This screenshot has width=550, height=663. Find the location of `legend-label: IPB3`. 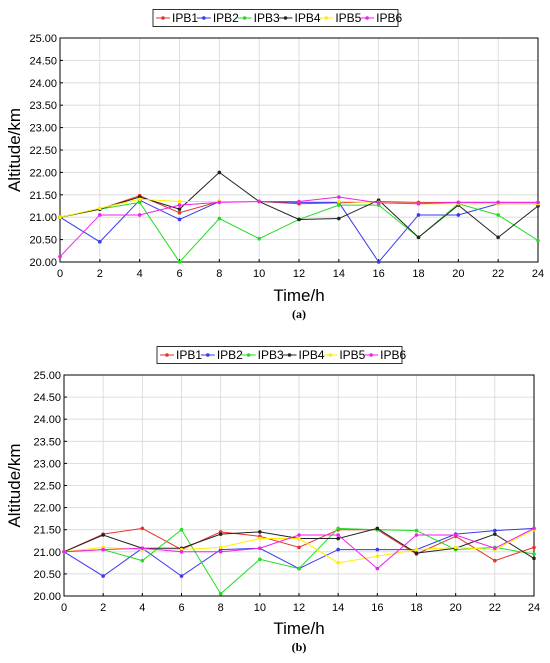

legend-label: IPB3 is located at coordinates (267, 18).